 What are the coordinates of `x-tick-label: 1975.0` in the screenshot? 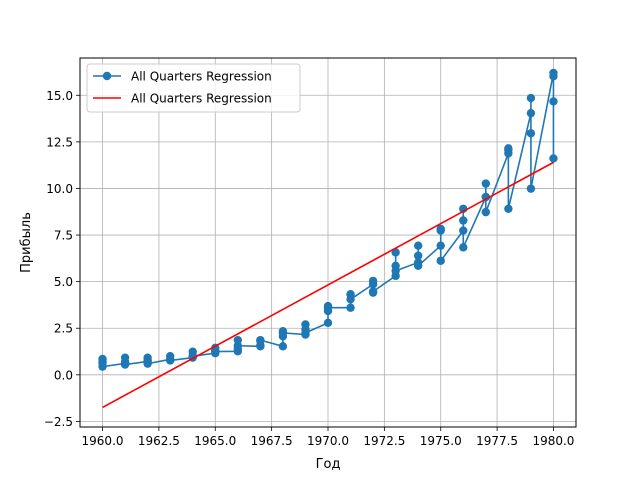 It's located at (441, 441).